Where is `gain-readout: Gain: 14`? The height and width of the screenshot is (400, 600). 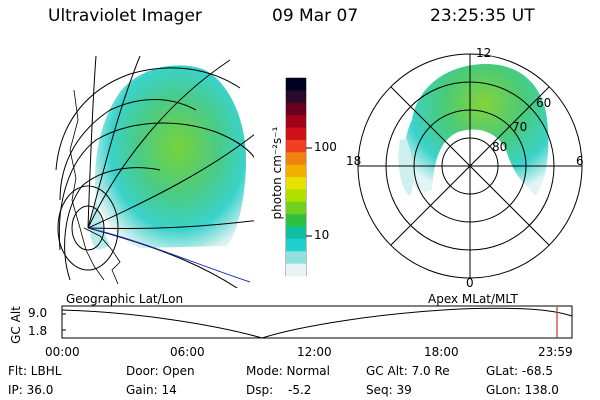
gain-readout: Gain: 14 is located at coordinates (151, 390).